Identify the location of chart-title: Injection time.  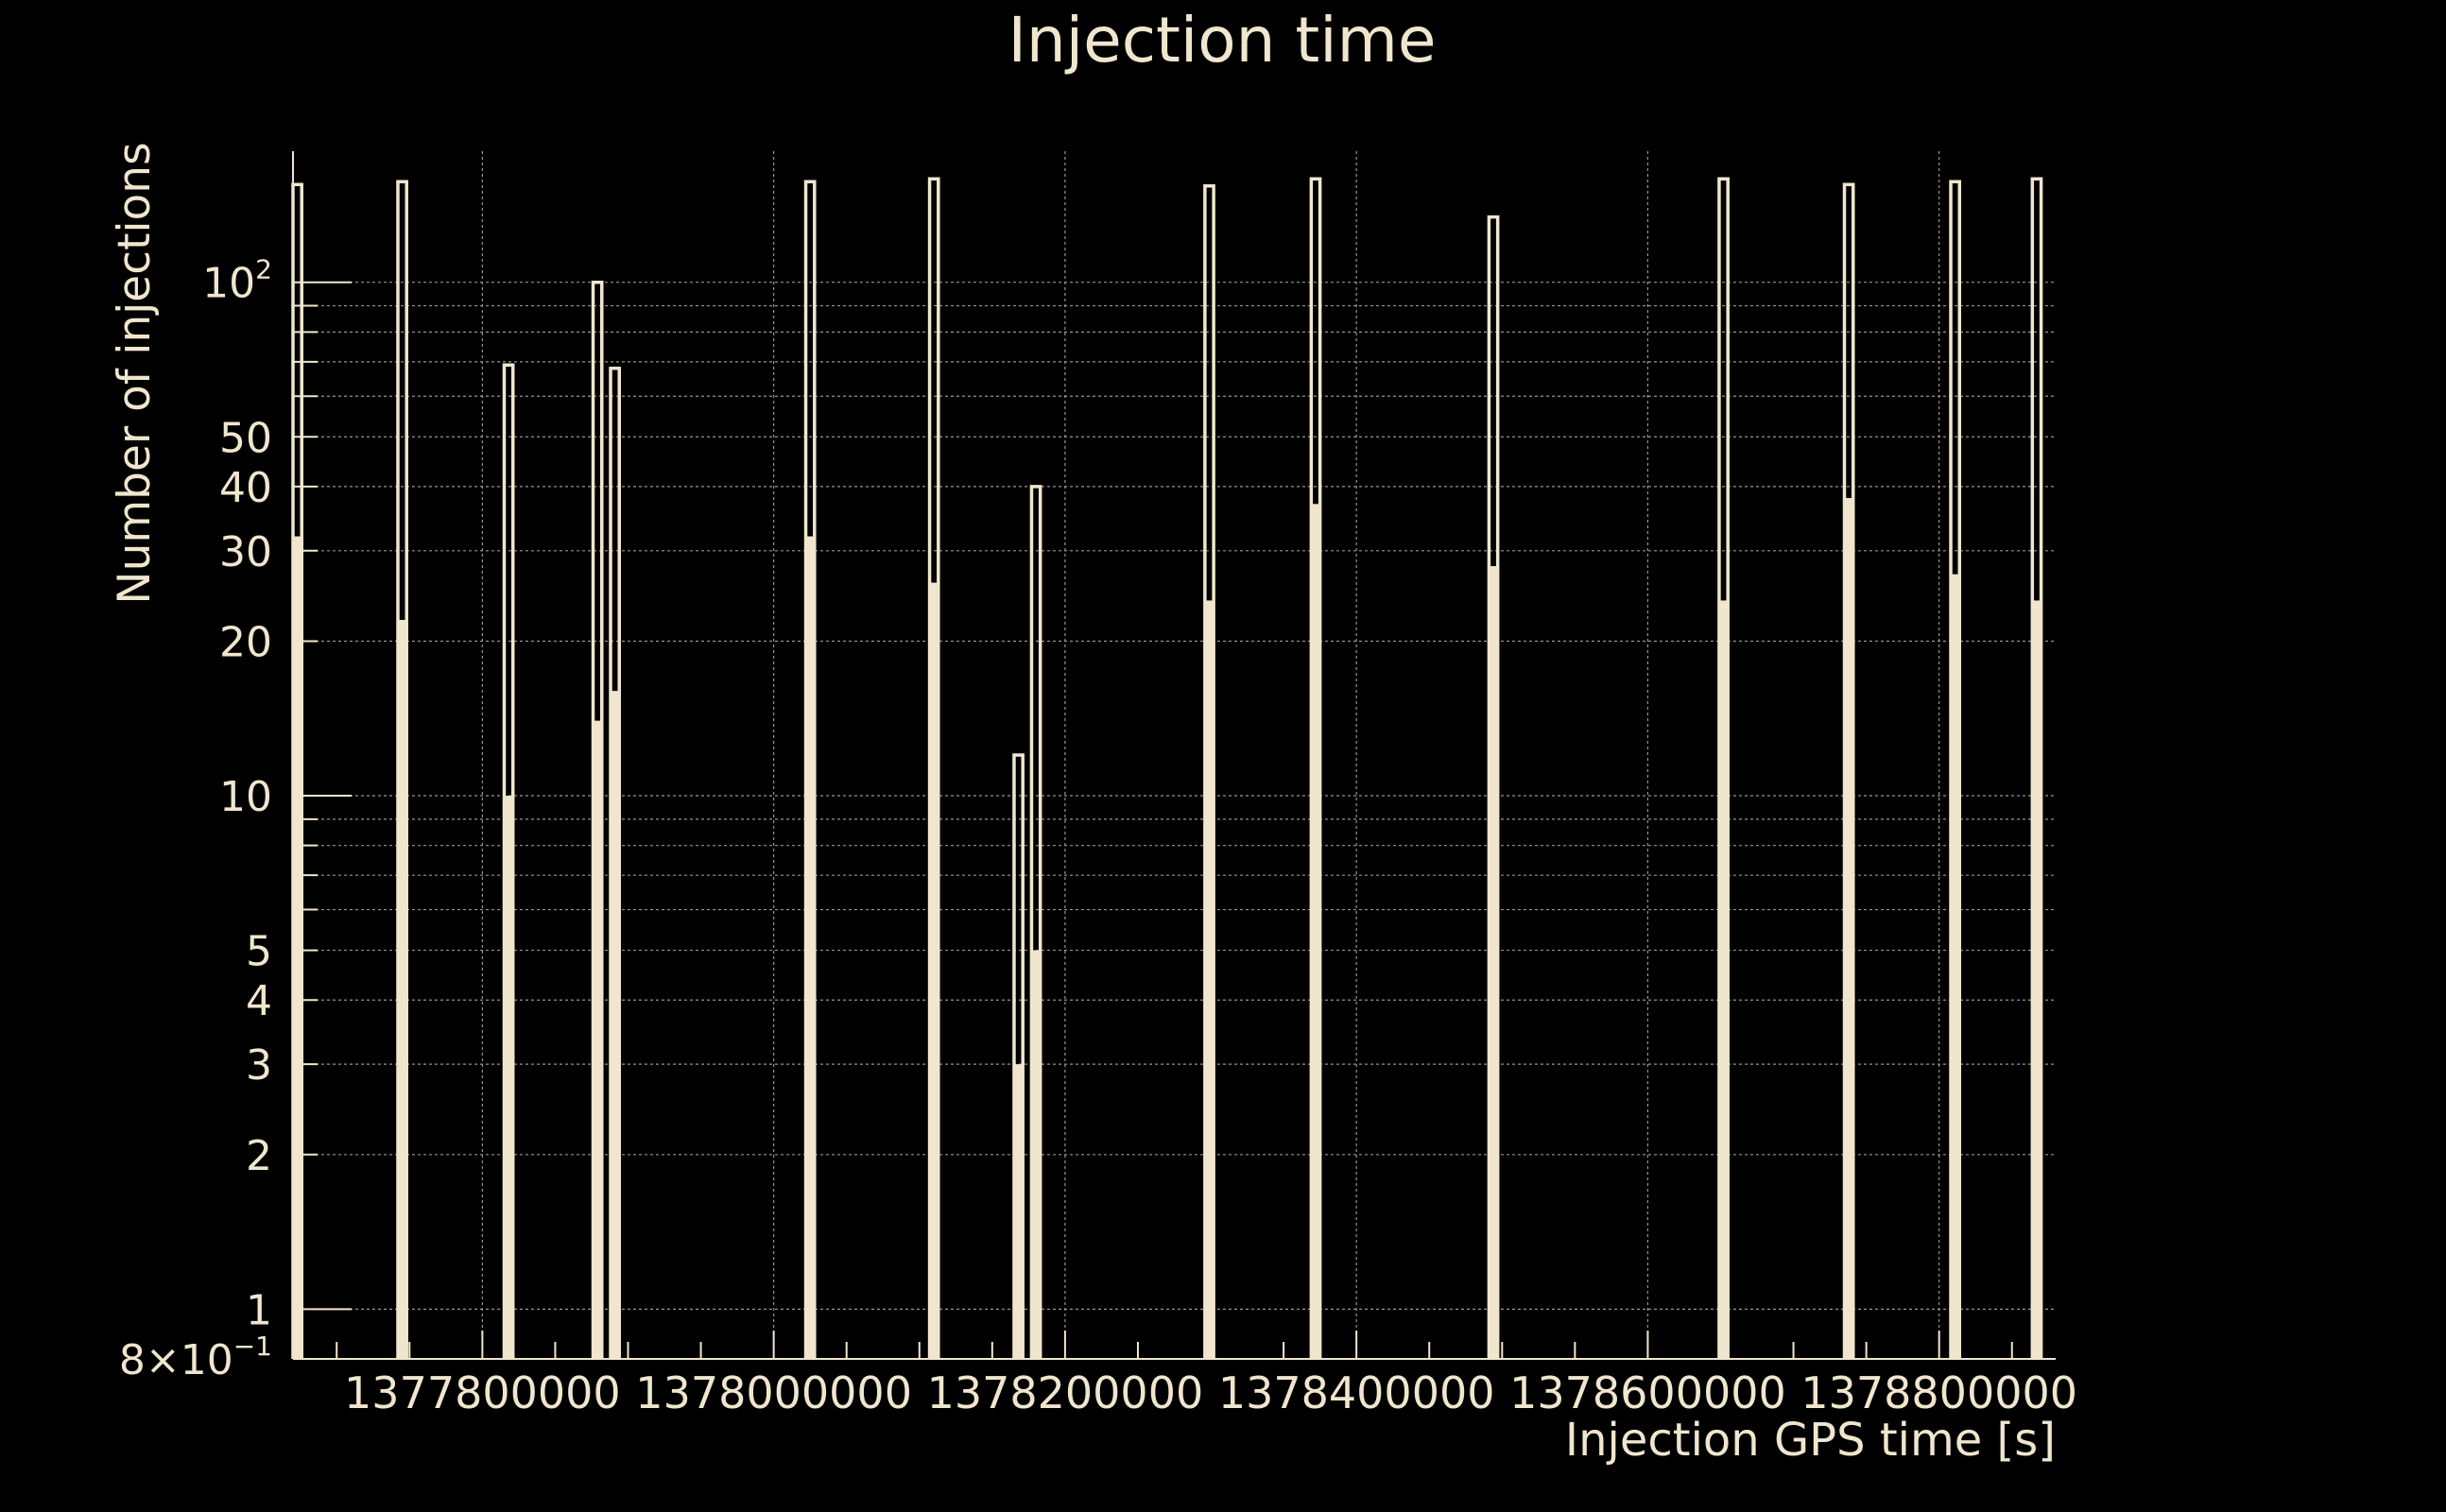
(1222, 40).